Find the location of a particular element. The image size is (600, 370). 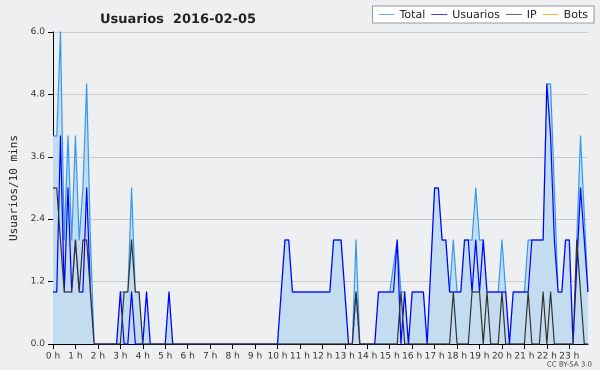

chart-title: Usuarios 2016-02-05 is located at coordinates (178, 19).